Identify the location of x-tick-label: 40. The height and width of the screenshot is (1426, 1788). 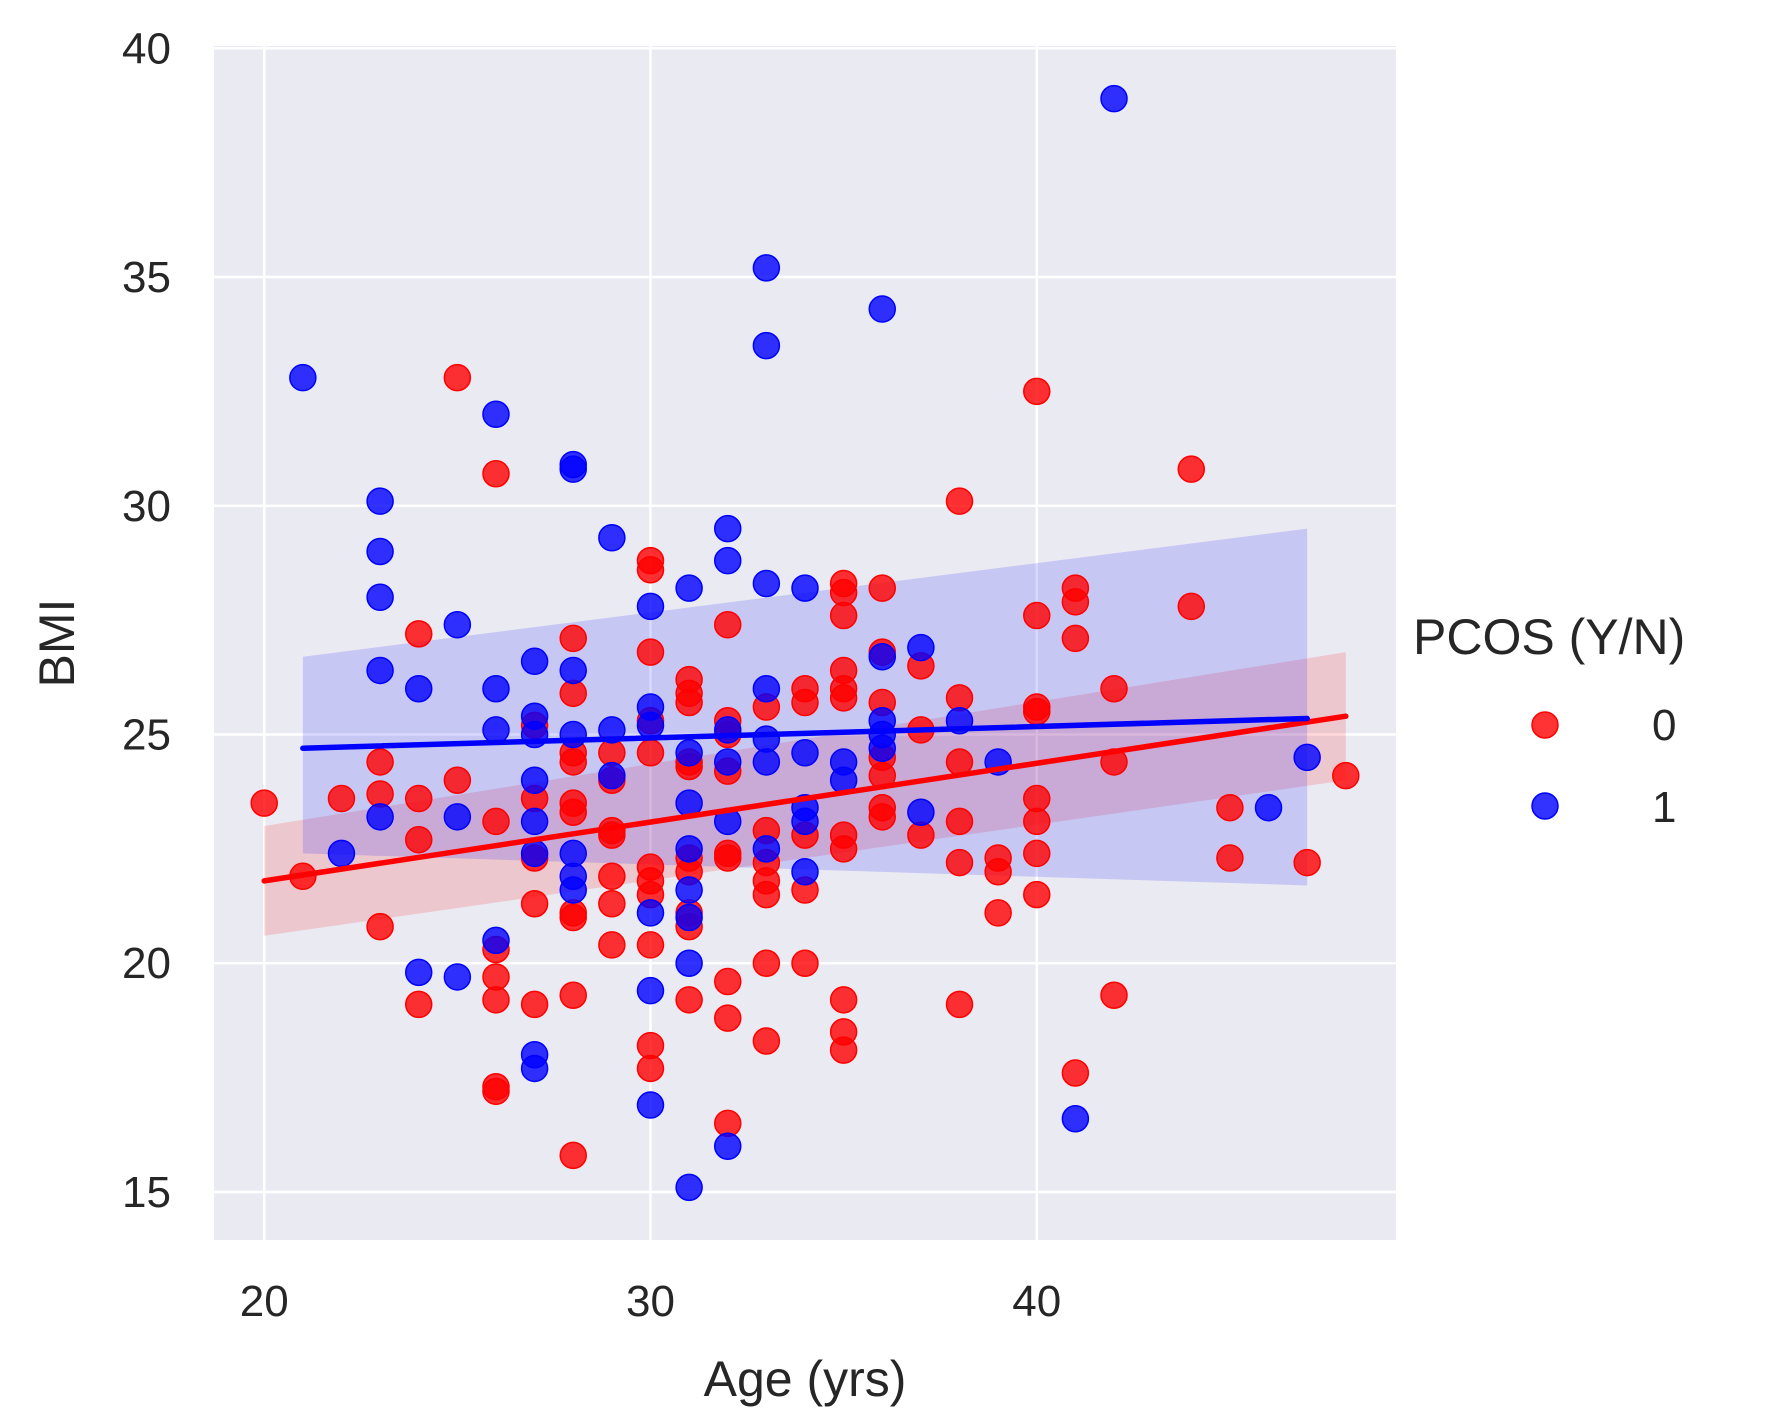
(1036, 1301).